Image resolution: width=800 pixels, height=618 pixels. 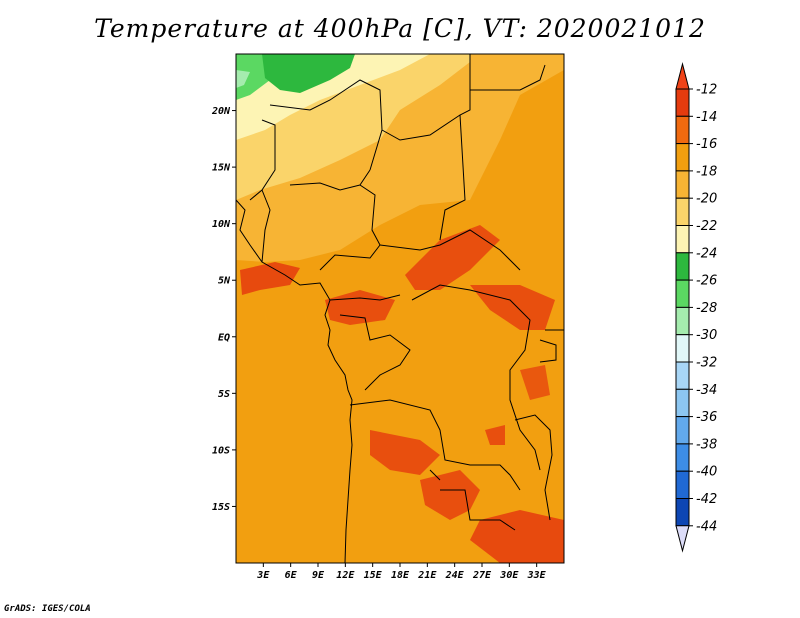 I want to click on colorbar-label: -40, so click(x=706, y=472).